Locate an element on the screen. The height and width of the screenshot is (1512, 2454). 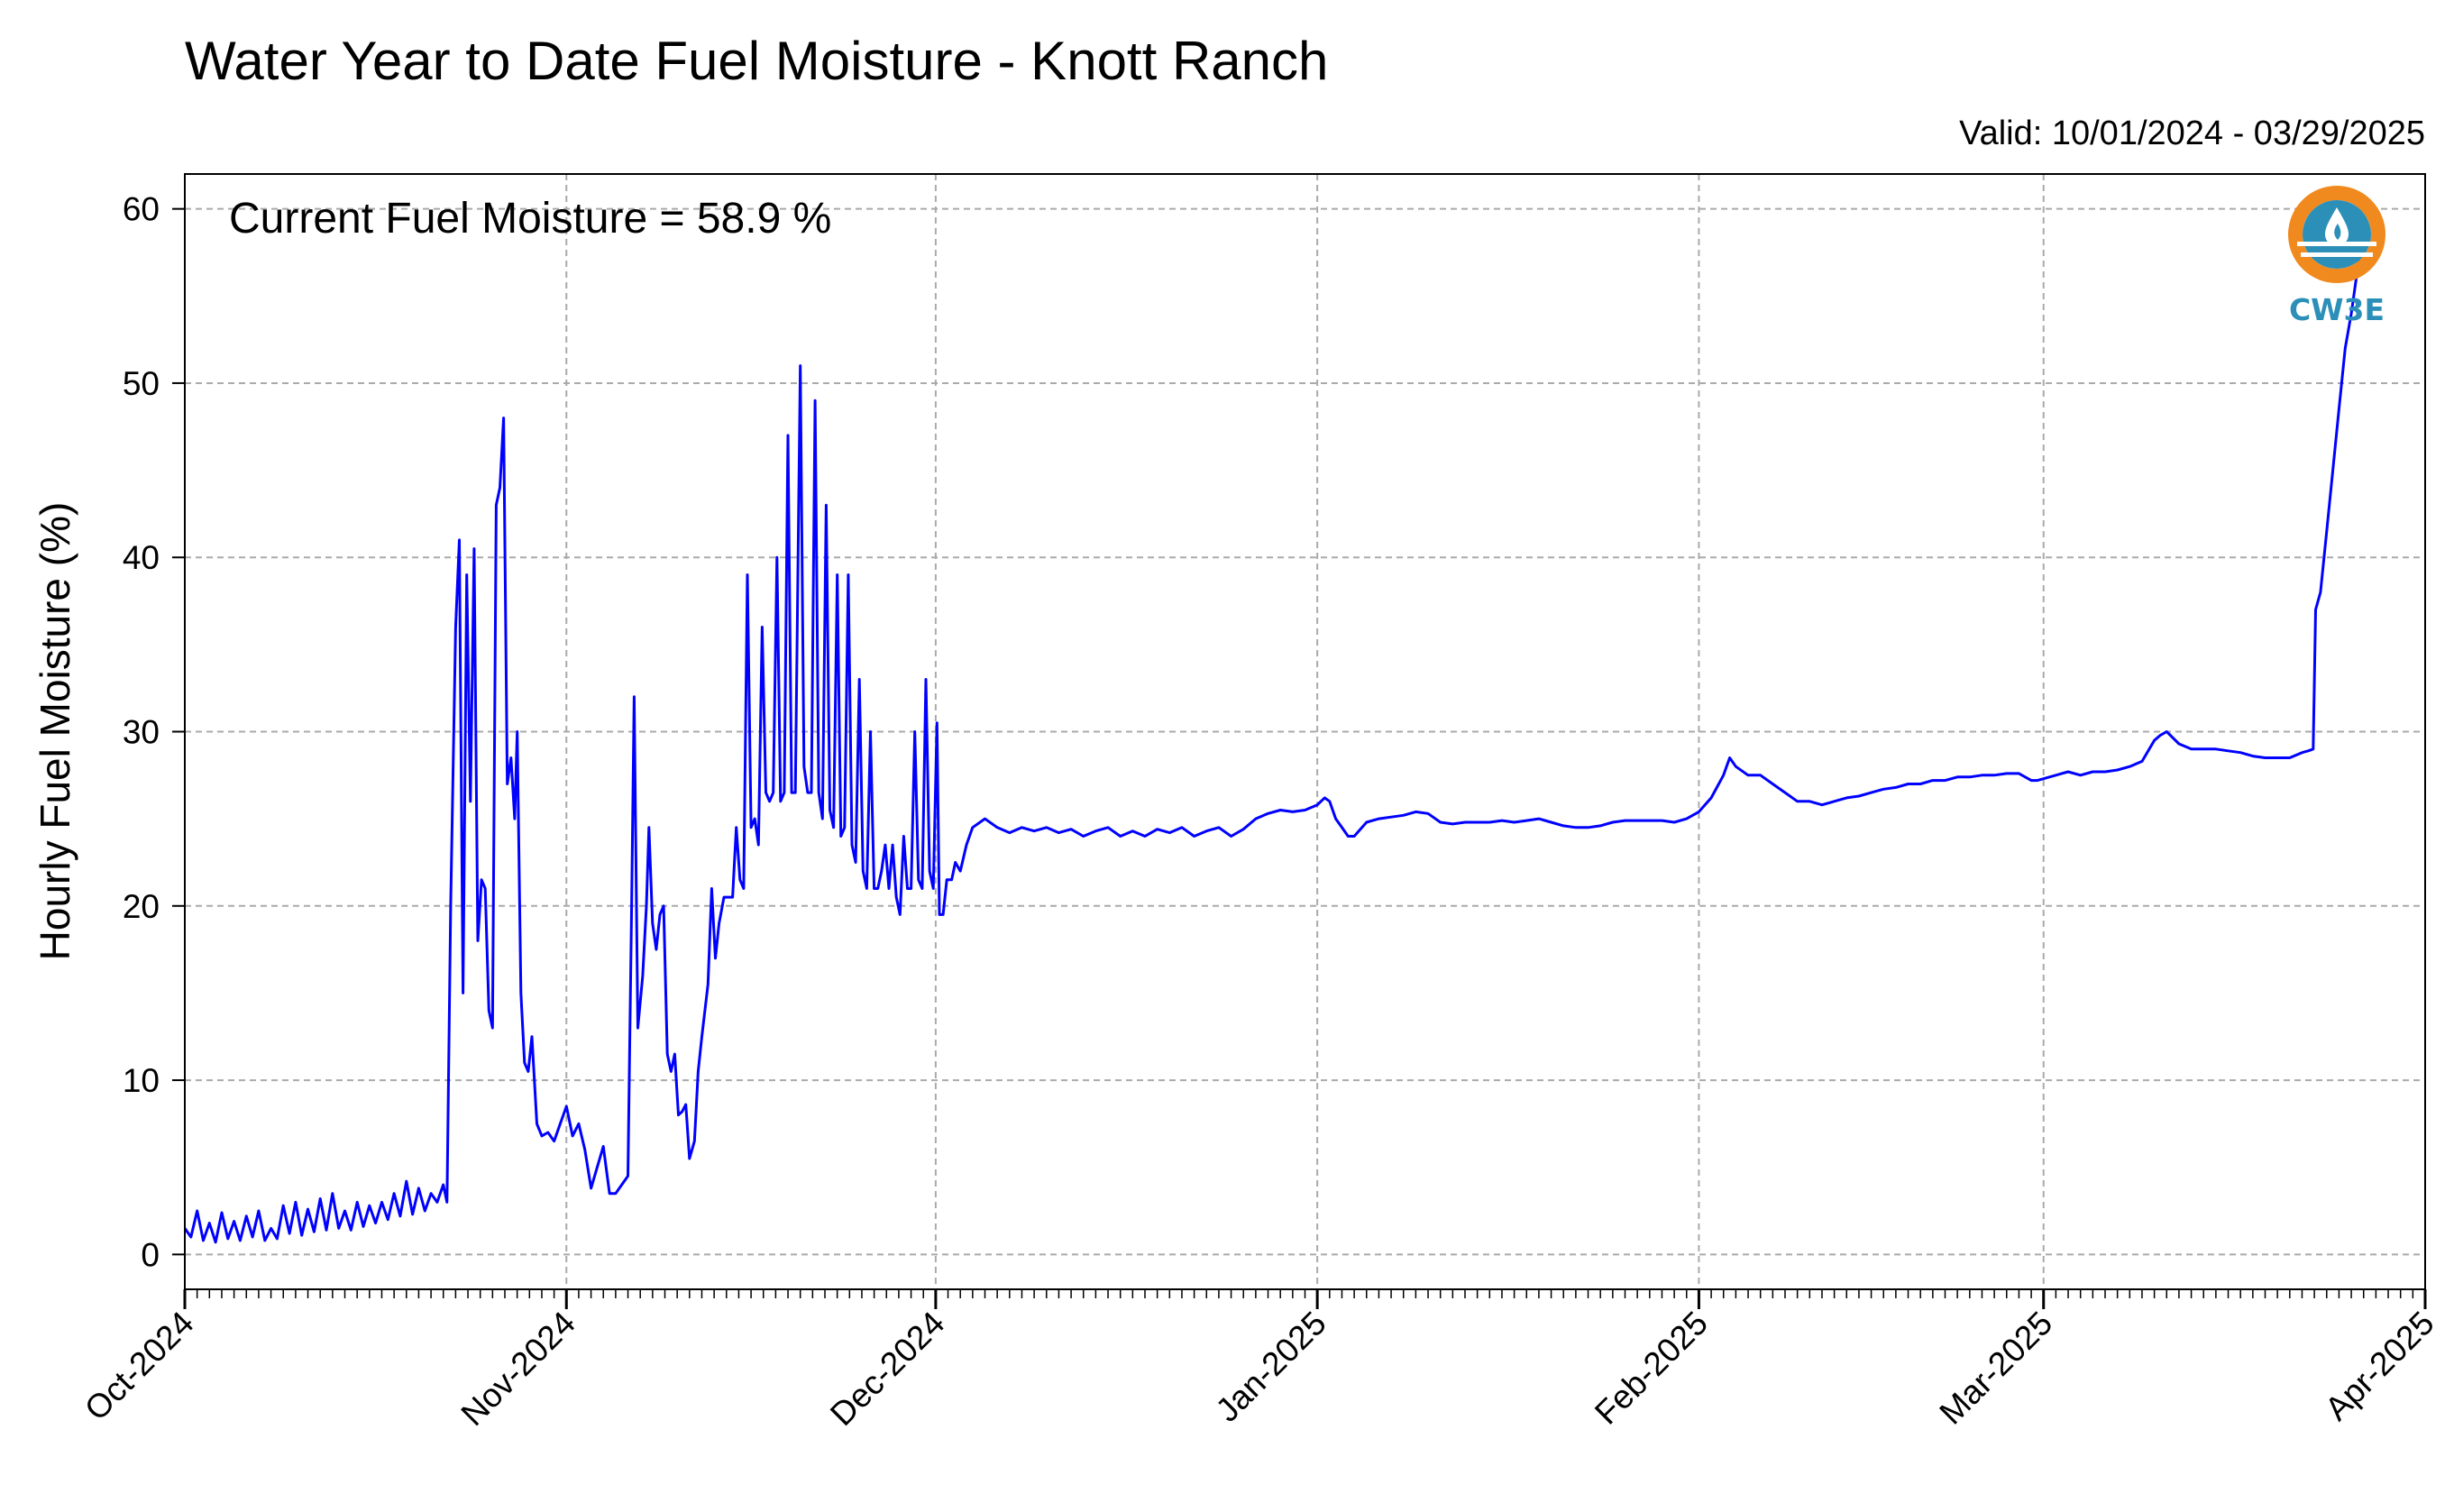
logo-label: CW3E is located at coordinates (2337, 310).